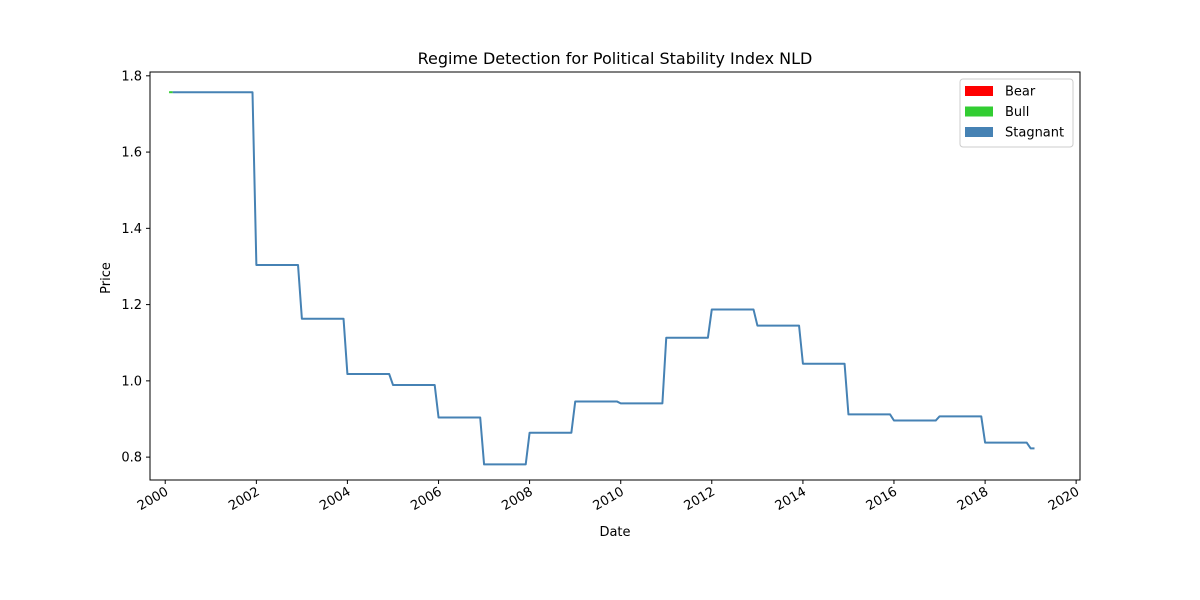  What do you see at coordinates (131, 76) in the screenshot?
I see `y-tick-label: 1.8` at bounding box center [131, 76].